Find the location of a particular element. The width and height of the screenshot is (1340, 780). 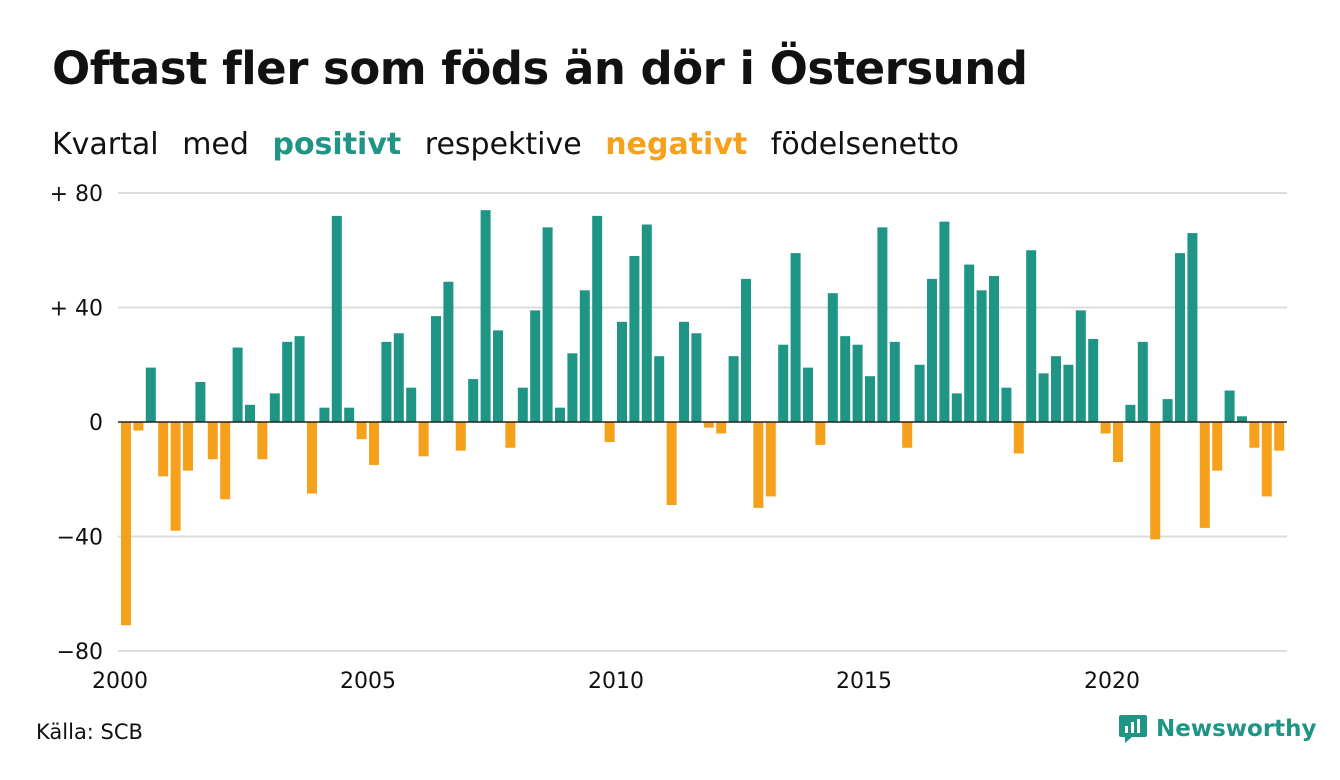

x-axis-ticks: 2000 2005 2010 2015 2020 is located at coordinates (616, 681).